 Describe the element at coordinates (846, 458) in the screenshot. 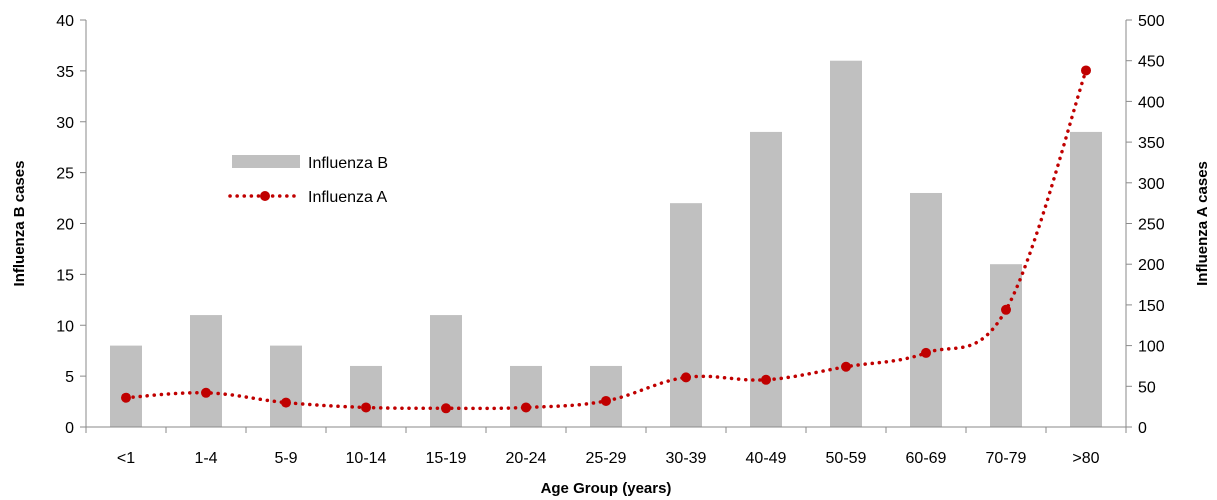

I see `x-tick-label: 50-59` at that location.